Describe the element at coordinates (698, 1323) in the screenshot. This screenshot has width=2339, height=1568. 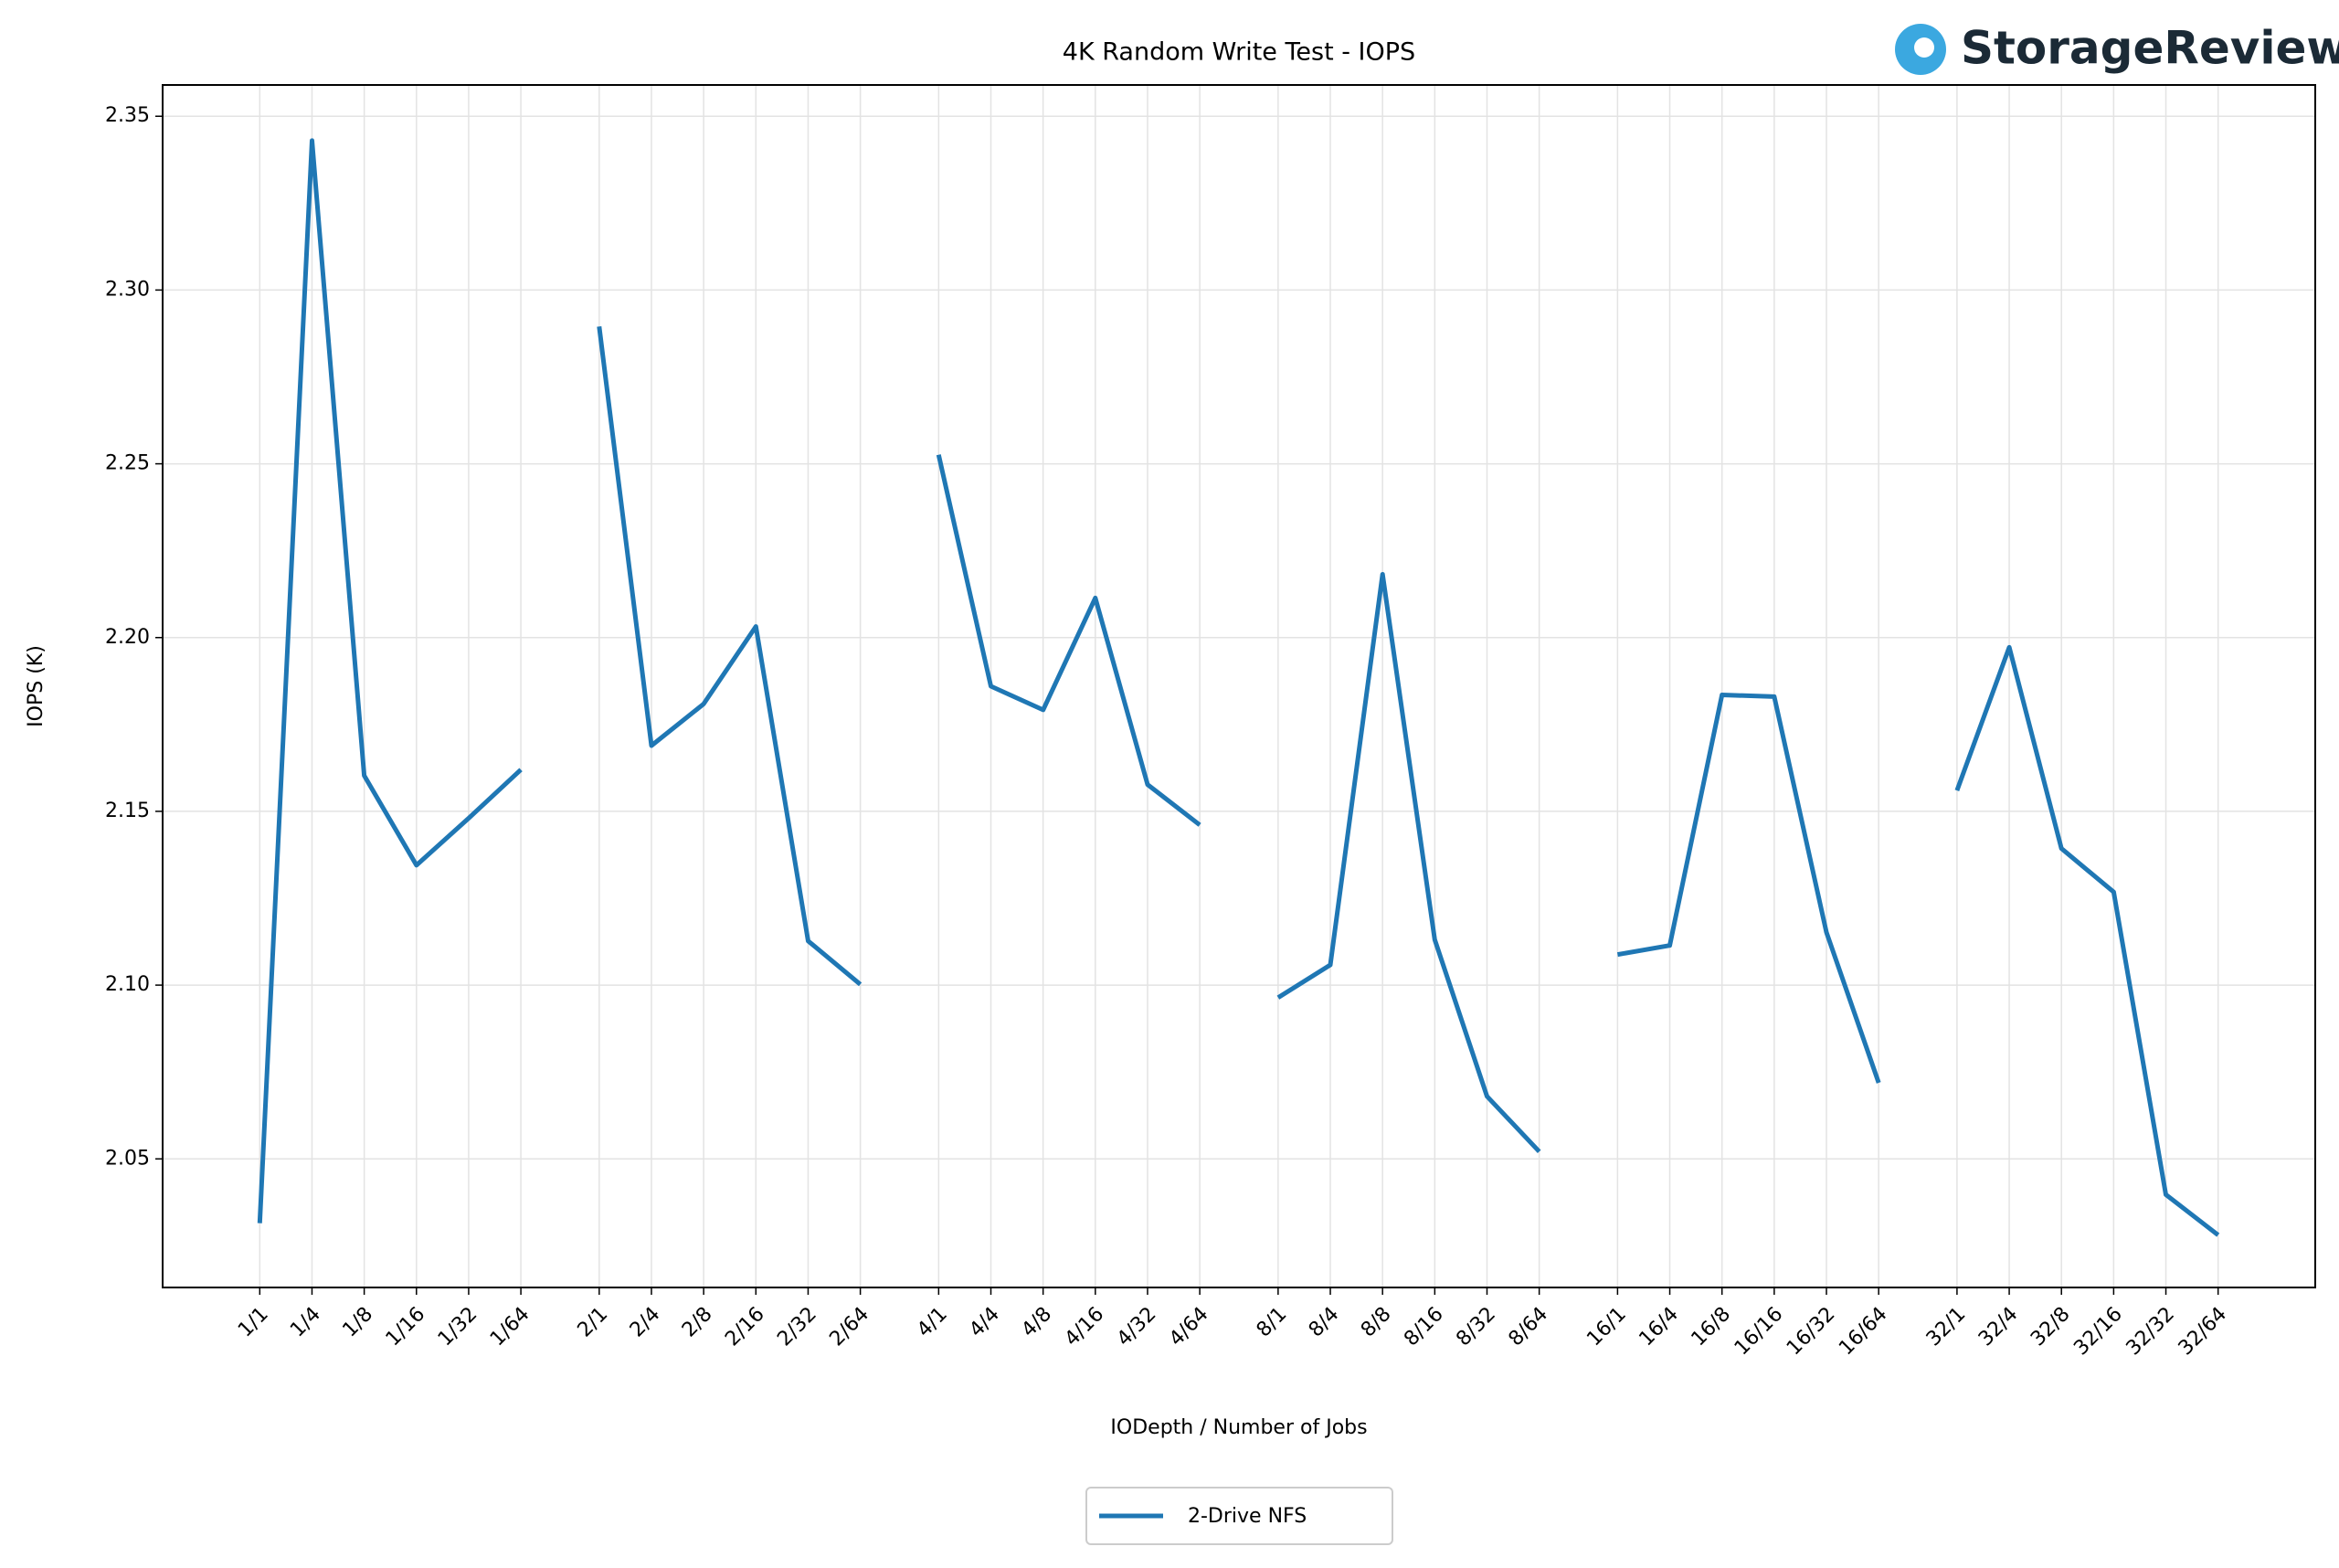
I see `x-tick-label: 2/8` at that location.